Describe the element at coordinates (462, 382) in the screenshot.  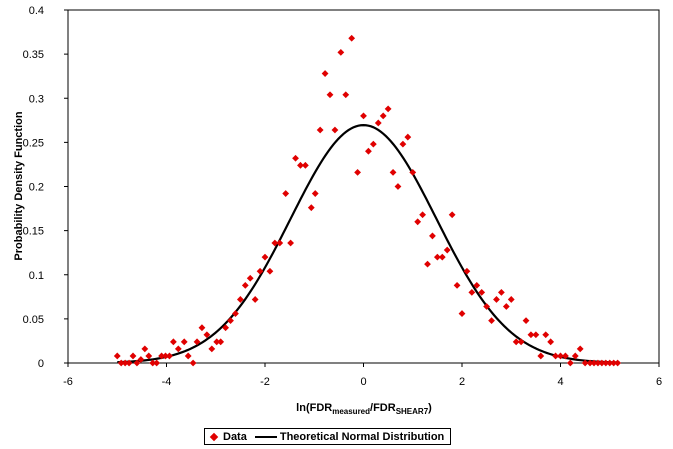
I see `x-tick-label: 2` at that location.